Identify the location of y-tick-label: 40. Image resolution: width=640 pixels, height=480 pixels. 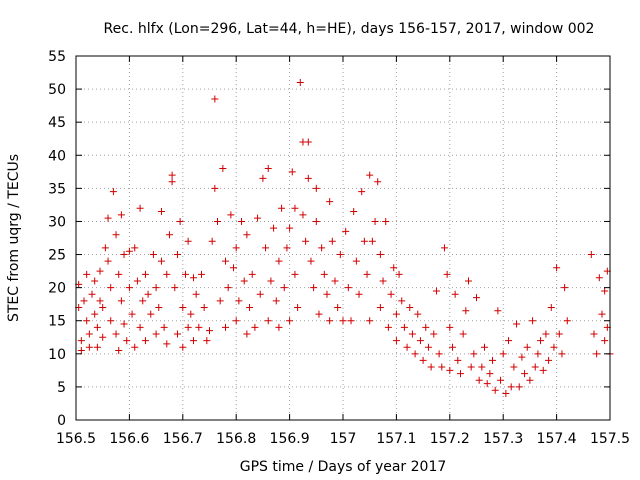
(57, 156).